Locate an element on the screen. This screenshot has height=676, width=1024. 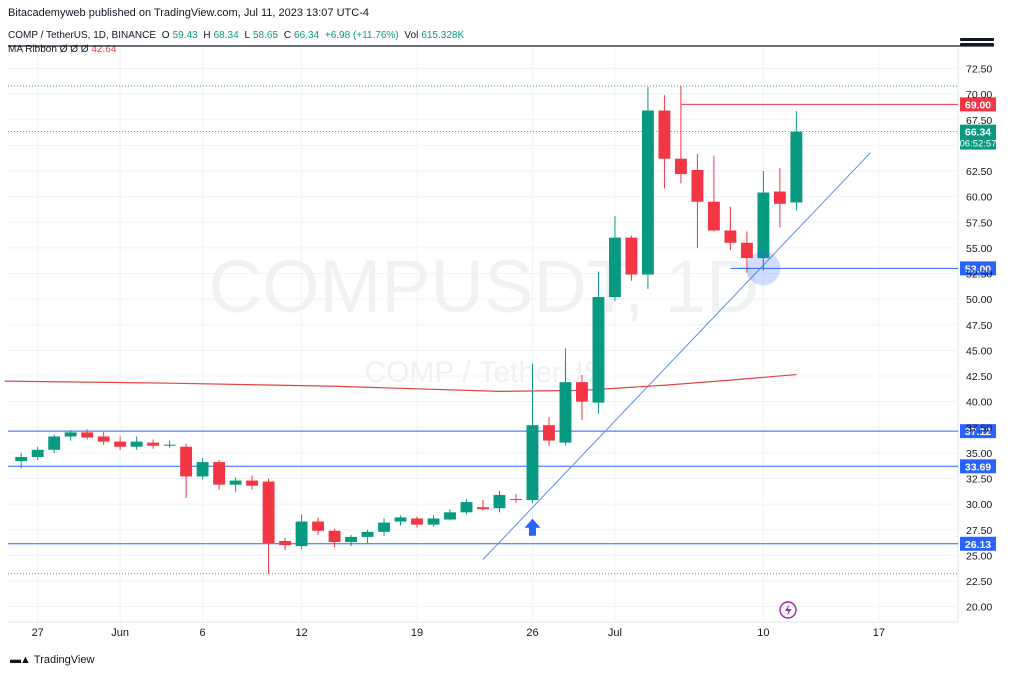
level-price-label: 33.69 is located at coordinates (978, 467).